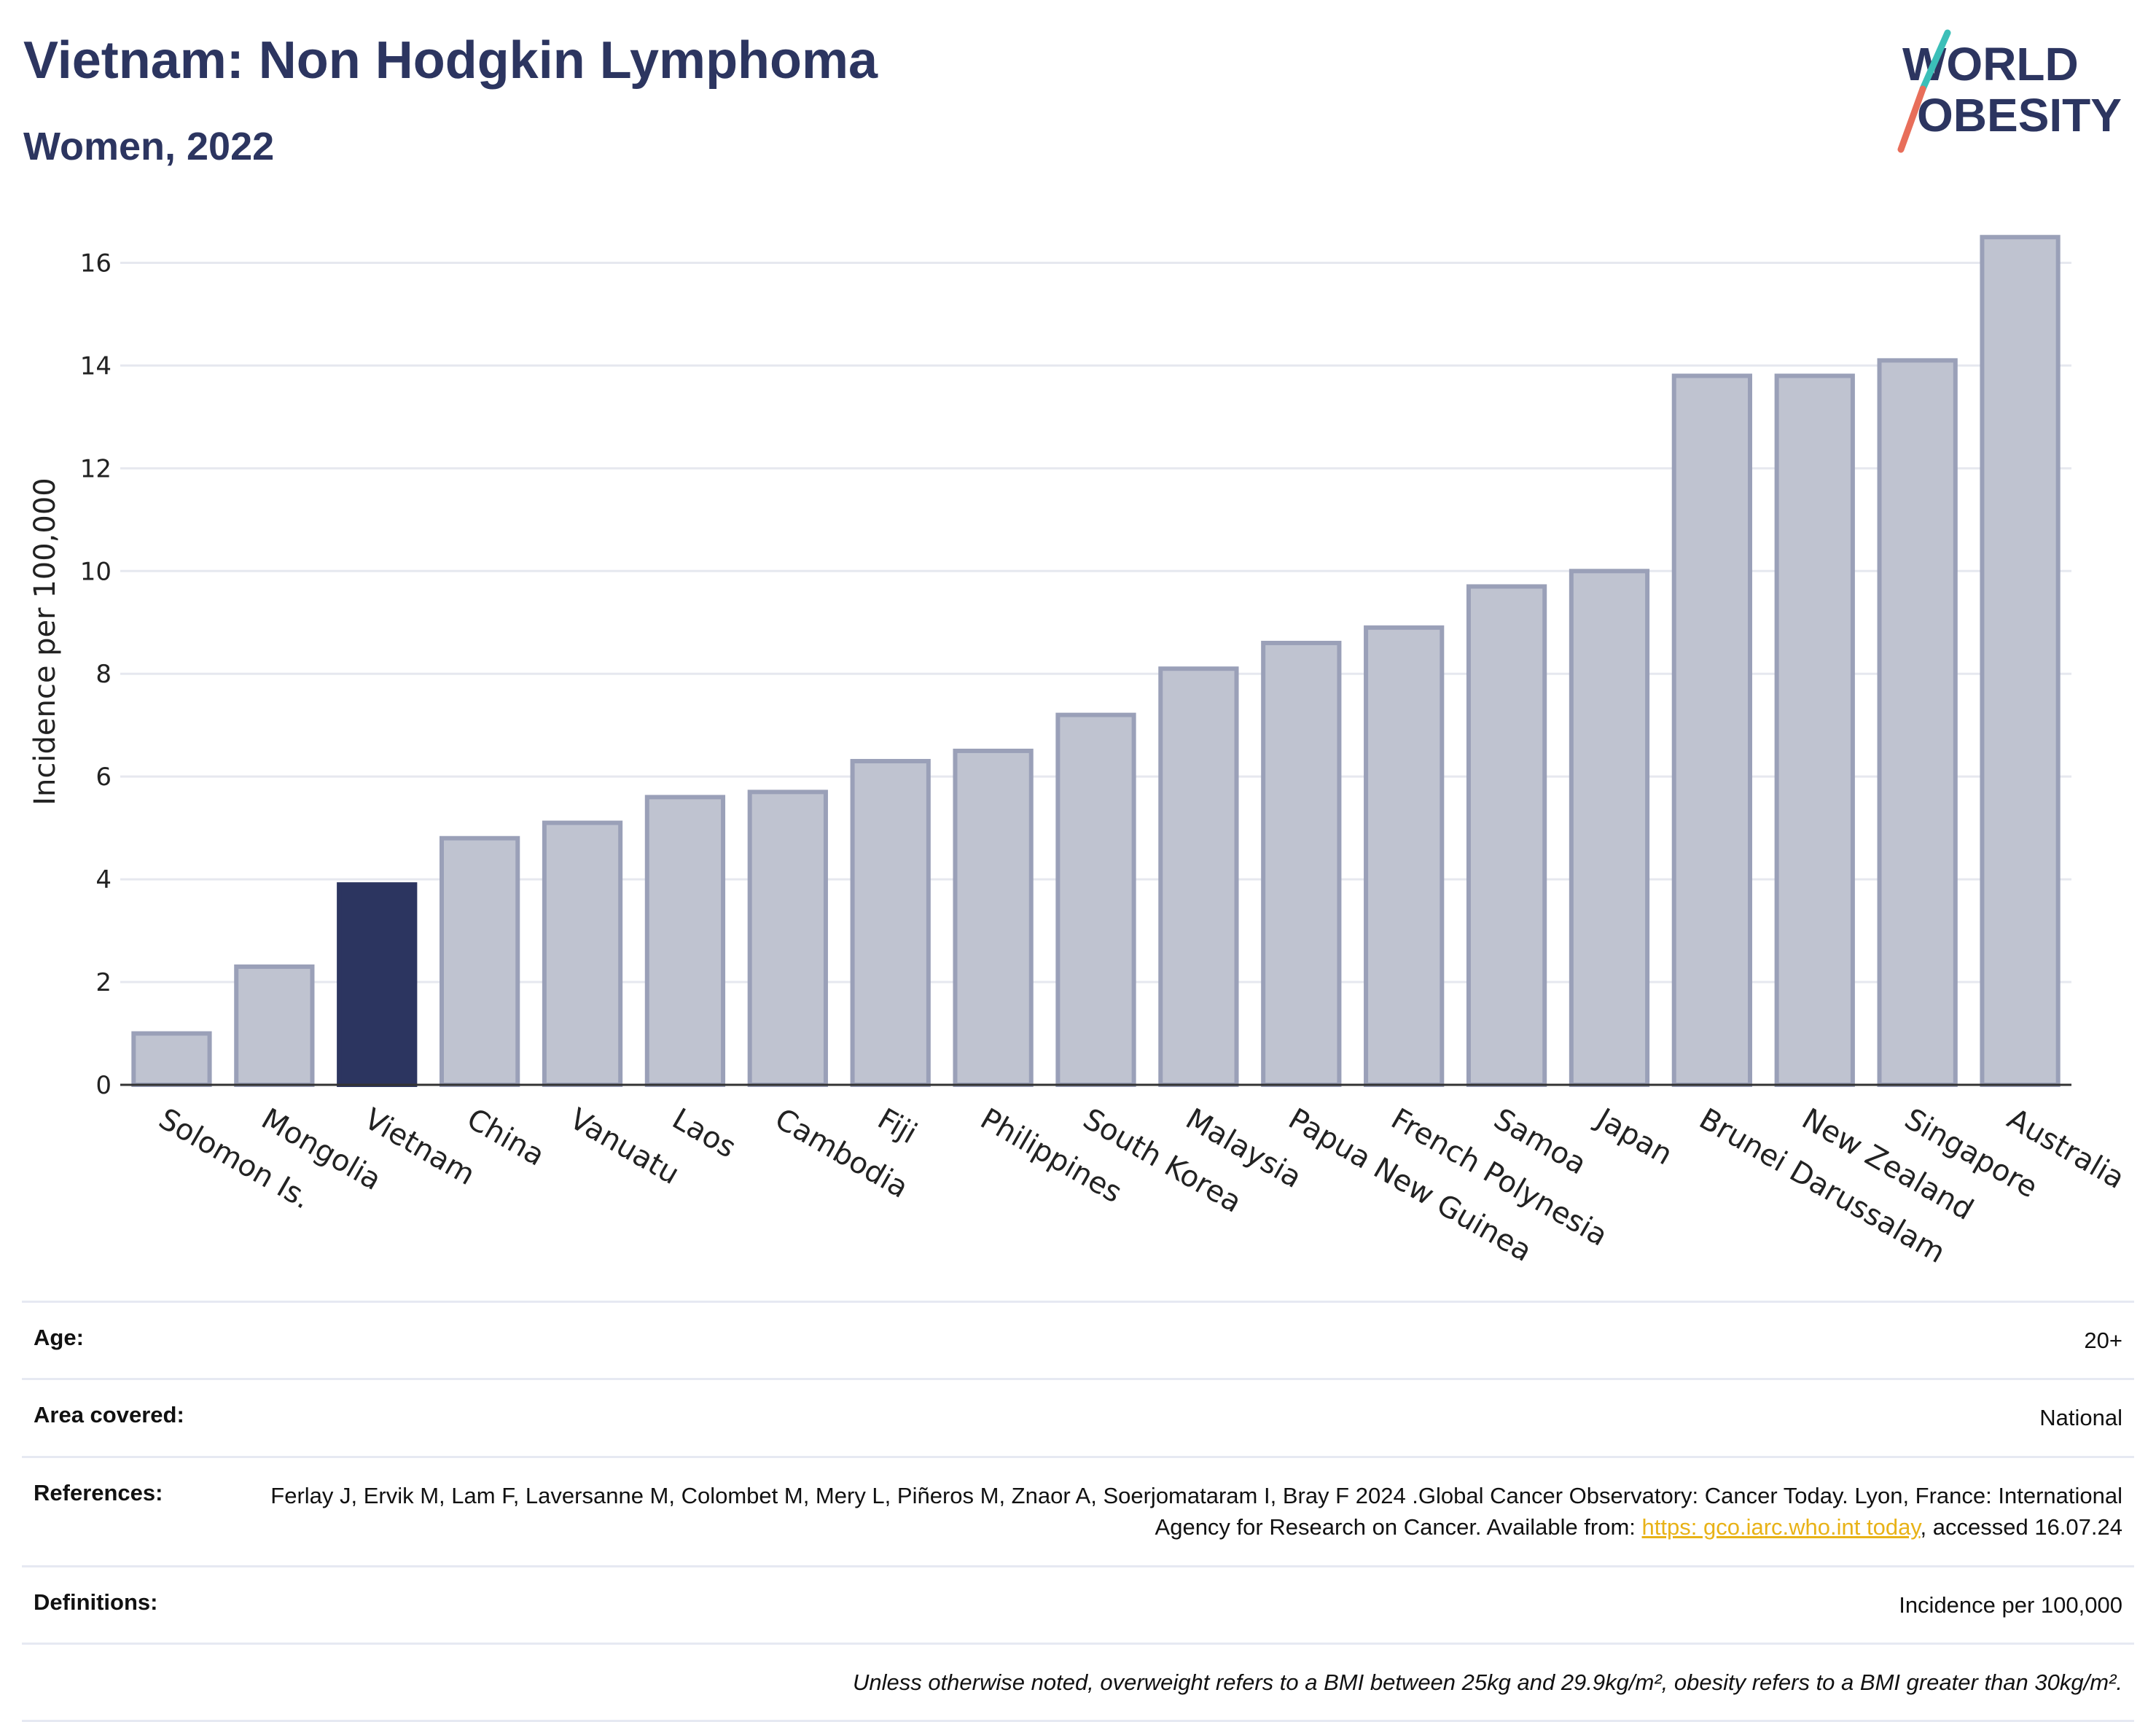 The image size is (2156, 1722). Describe the element at coordinates (788, 938) in the screenshot. I see `bar-cambodia` at that location.